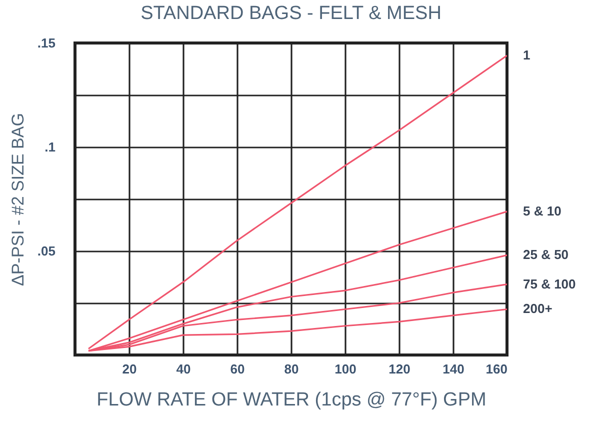  Describe the element at coordinates (18, 199) in the screenshot. I see `y-axis-title: ΔP-PSI - #2 SIZE BAG` at that location.